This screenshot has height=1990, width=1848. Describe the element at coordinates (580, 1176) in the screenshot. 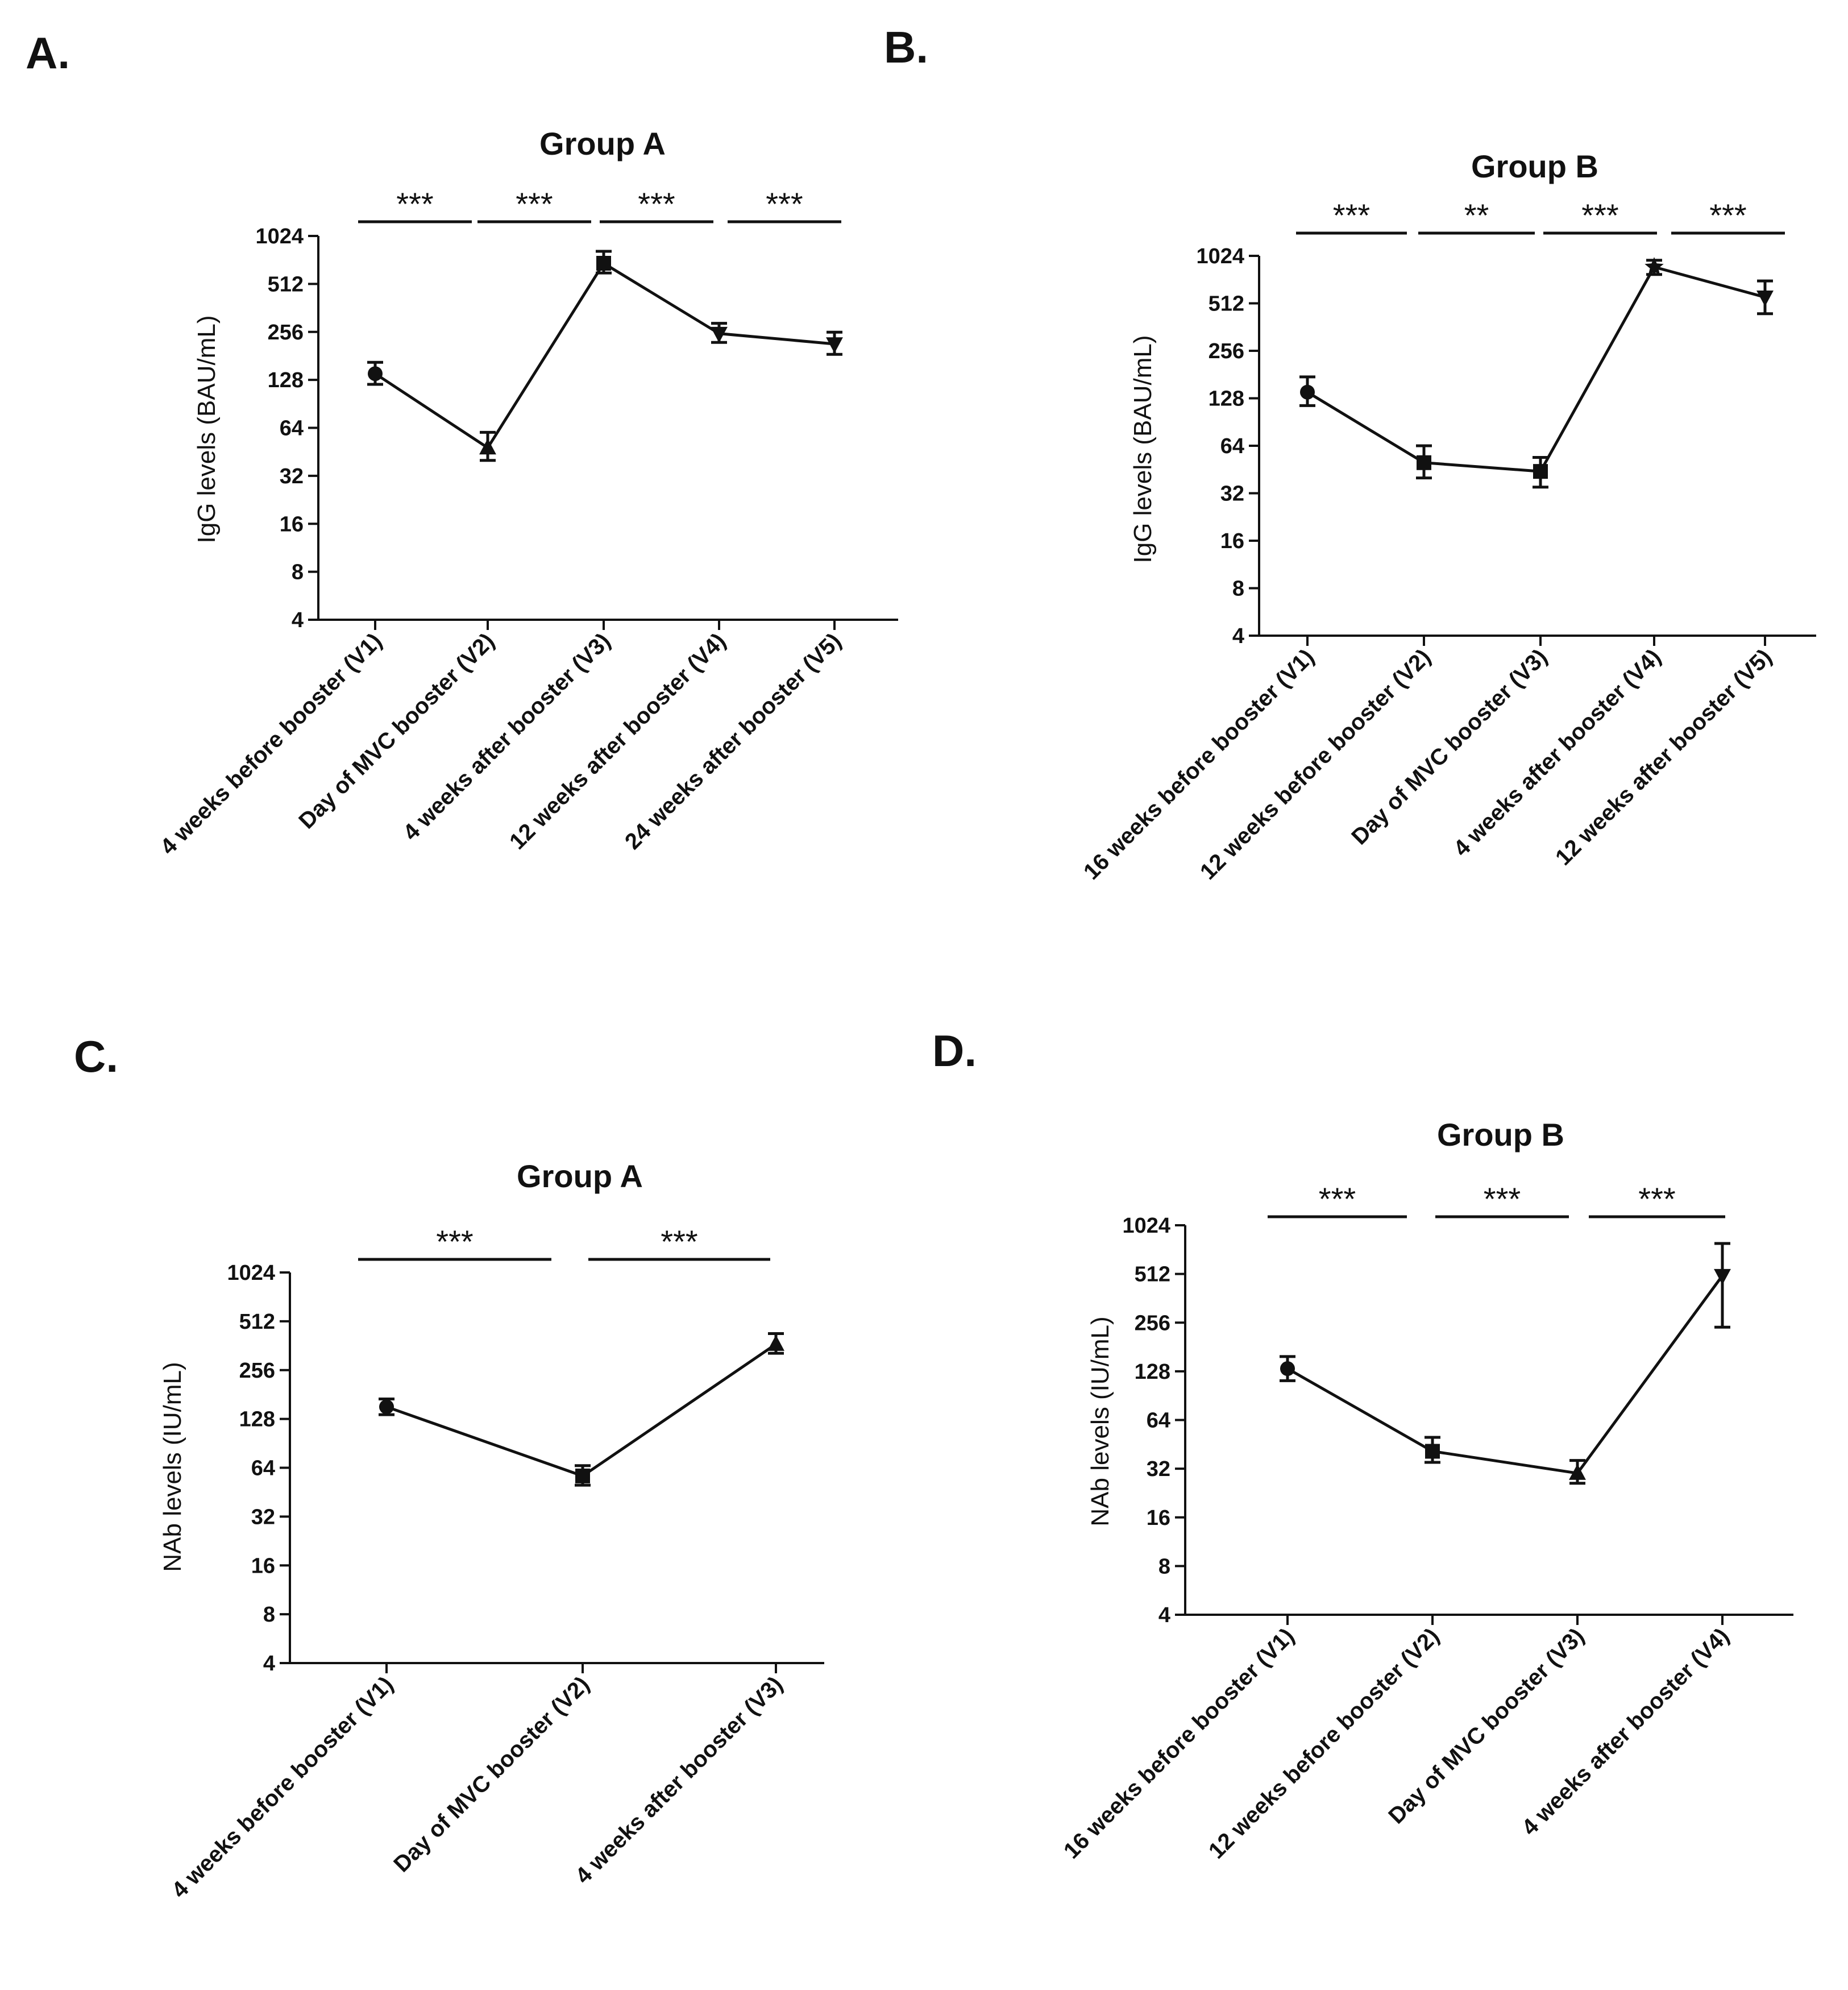

I see `chart-c-title: Group A` at that location.